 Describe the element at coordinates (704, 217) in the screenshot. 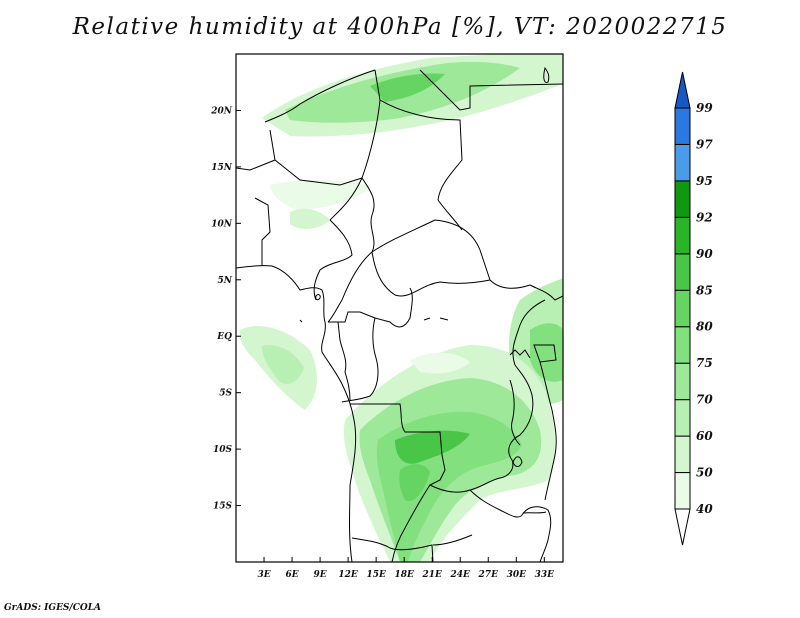

I see `colorbar-label: 92` at that location.